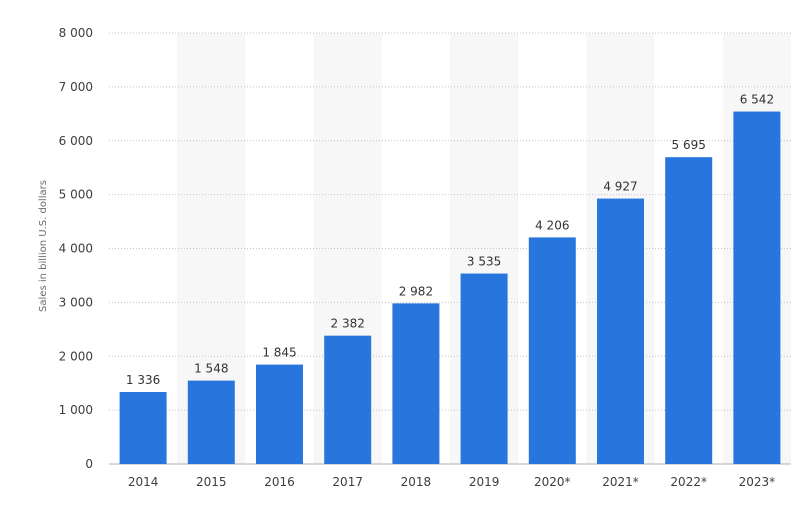 This screenshot has width=799, height=513. Describe the element at coordinates (279, 482) in the screenshot. I see `x-tick-label: 2016` at that location.